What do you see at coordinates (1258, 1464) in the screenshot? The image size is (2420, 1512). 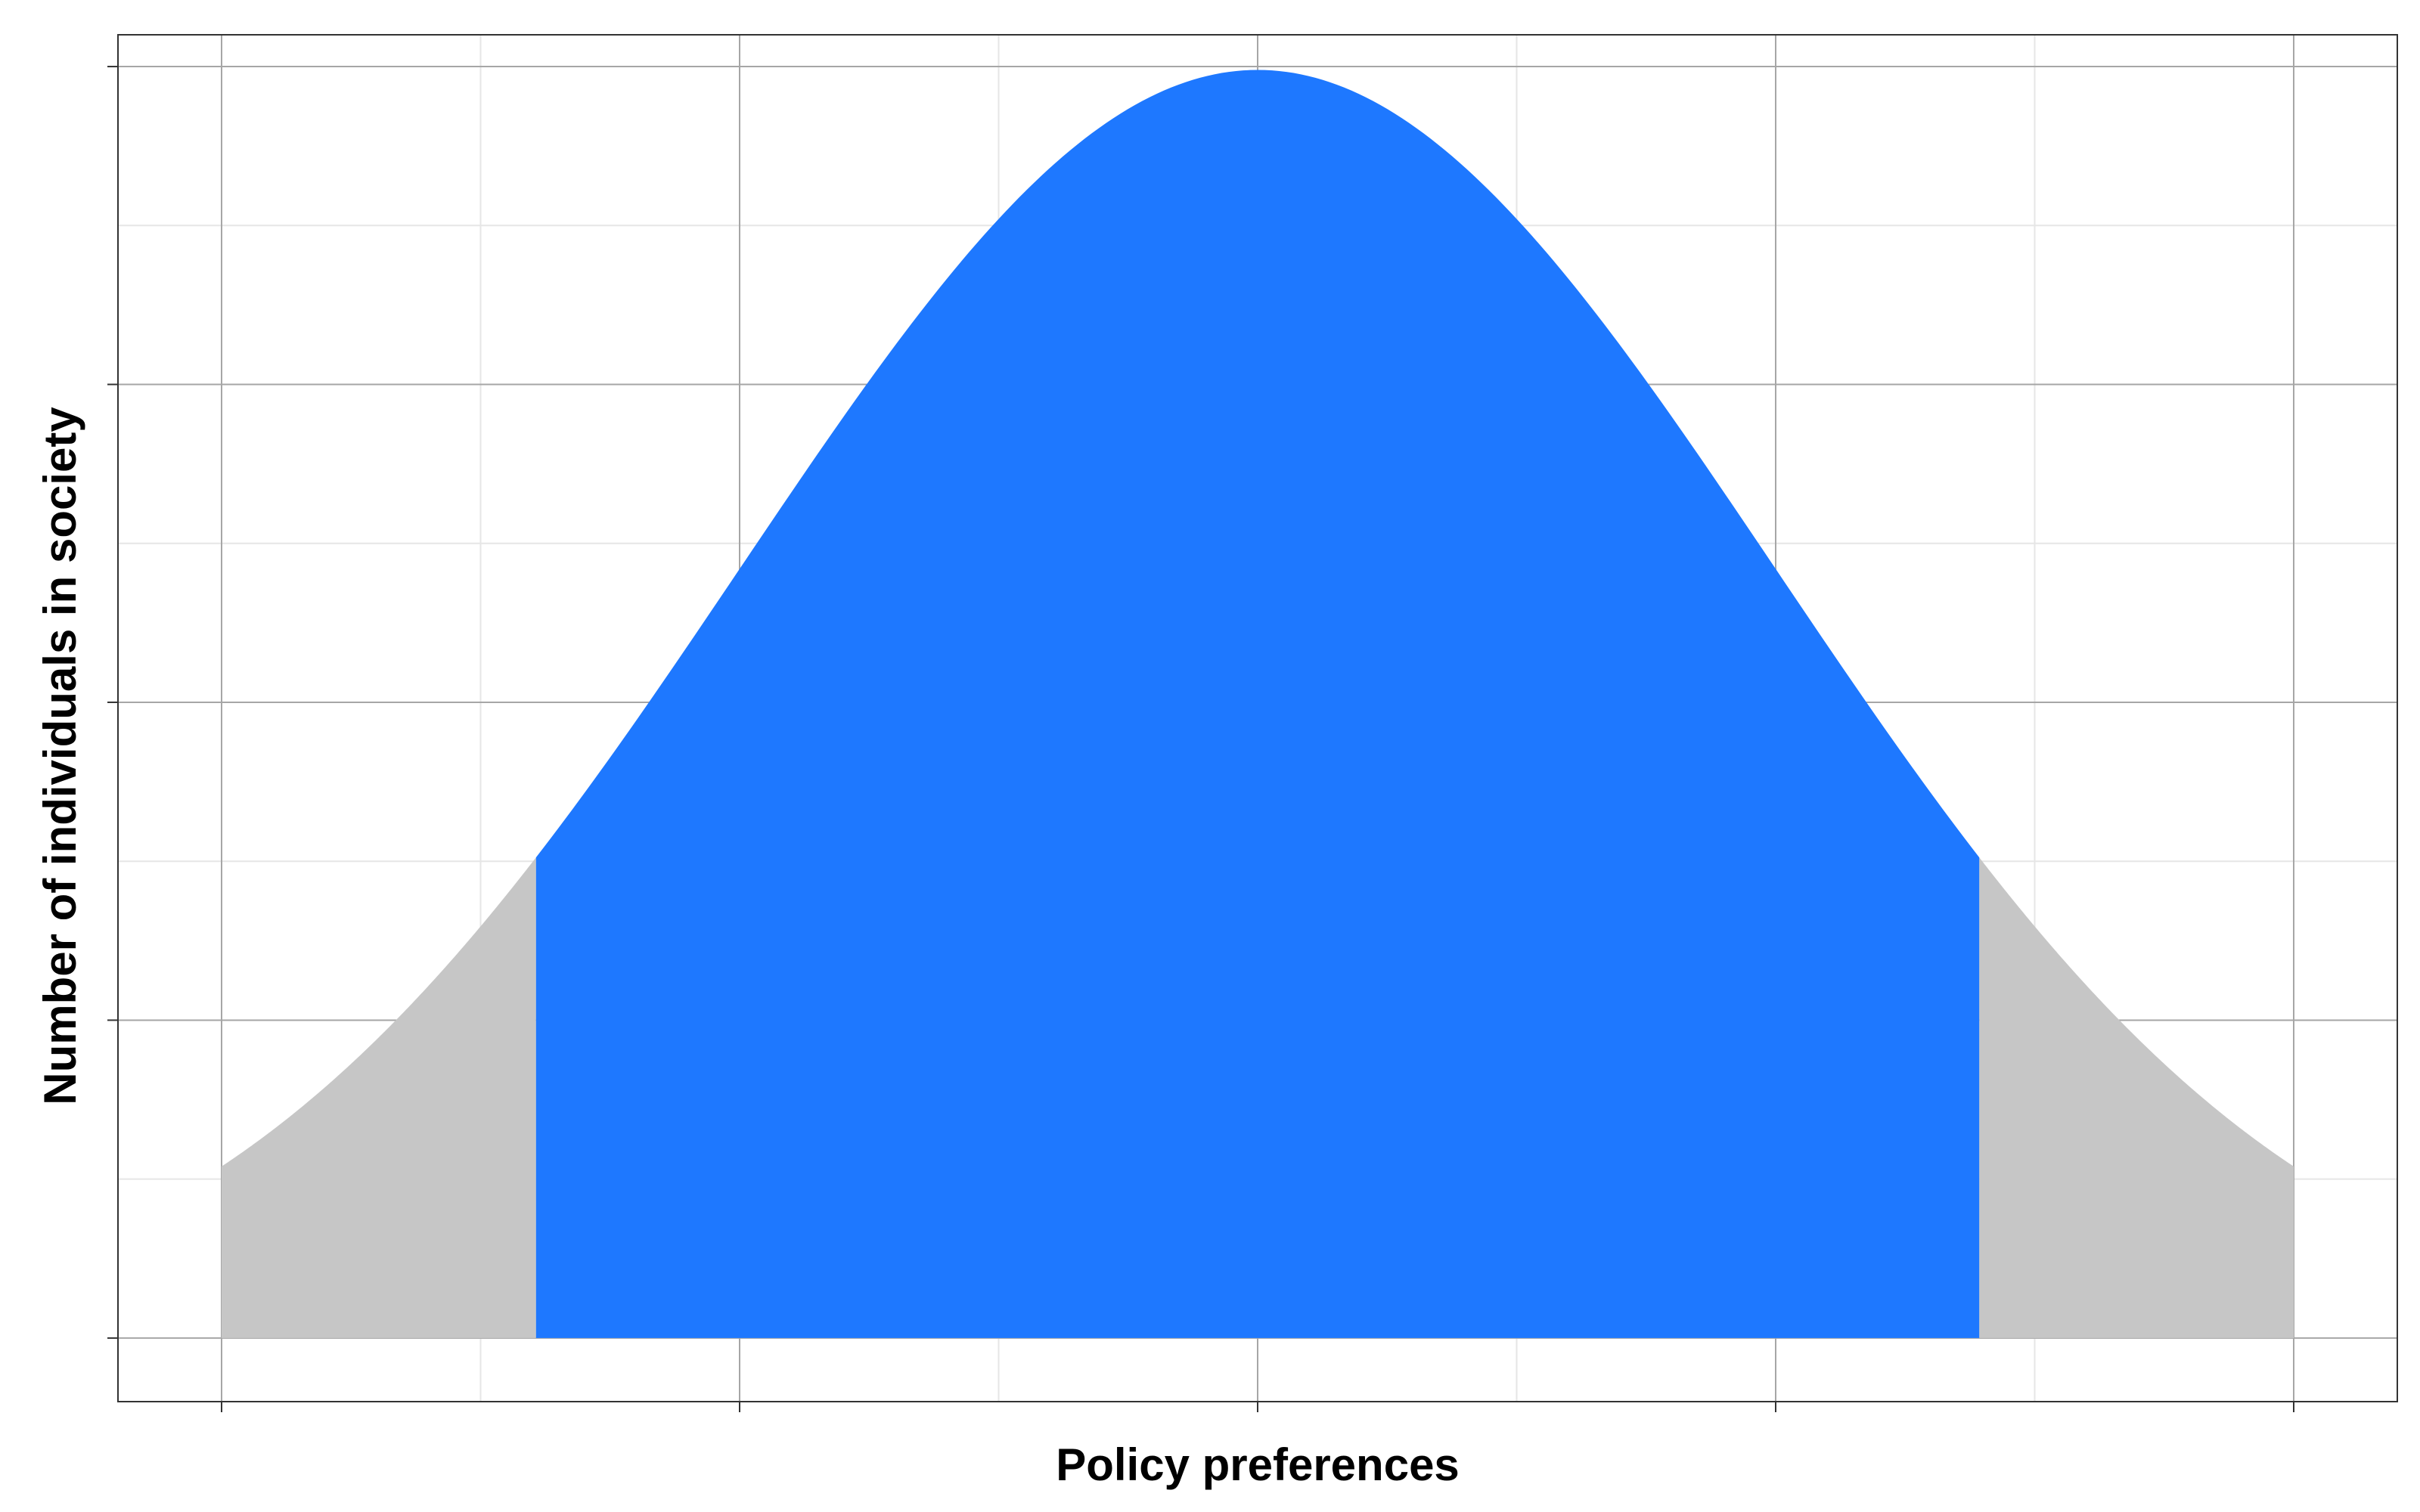 I see `x-axis-title: Policy preferences` at bounding box center [1258, 1464].